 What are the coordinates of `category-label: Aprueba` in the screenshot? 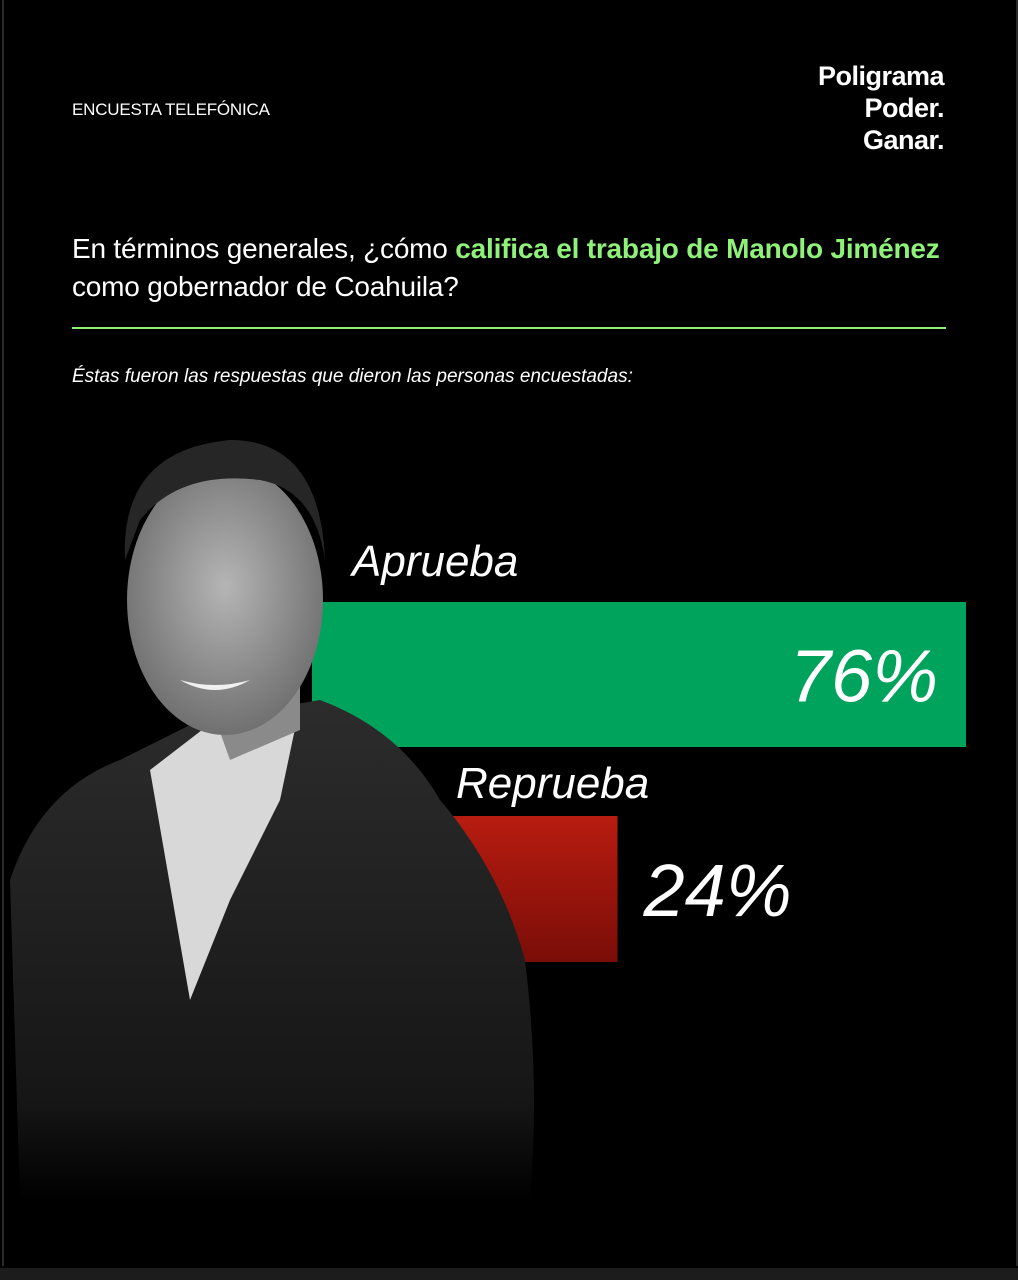 It's located at (433, 561).